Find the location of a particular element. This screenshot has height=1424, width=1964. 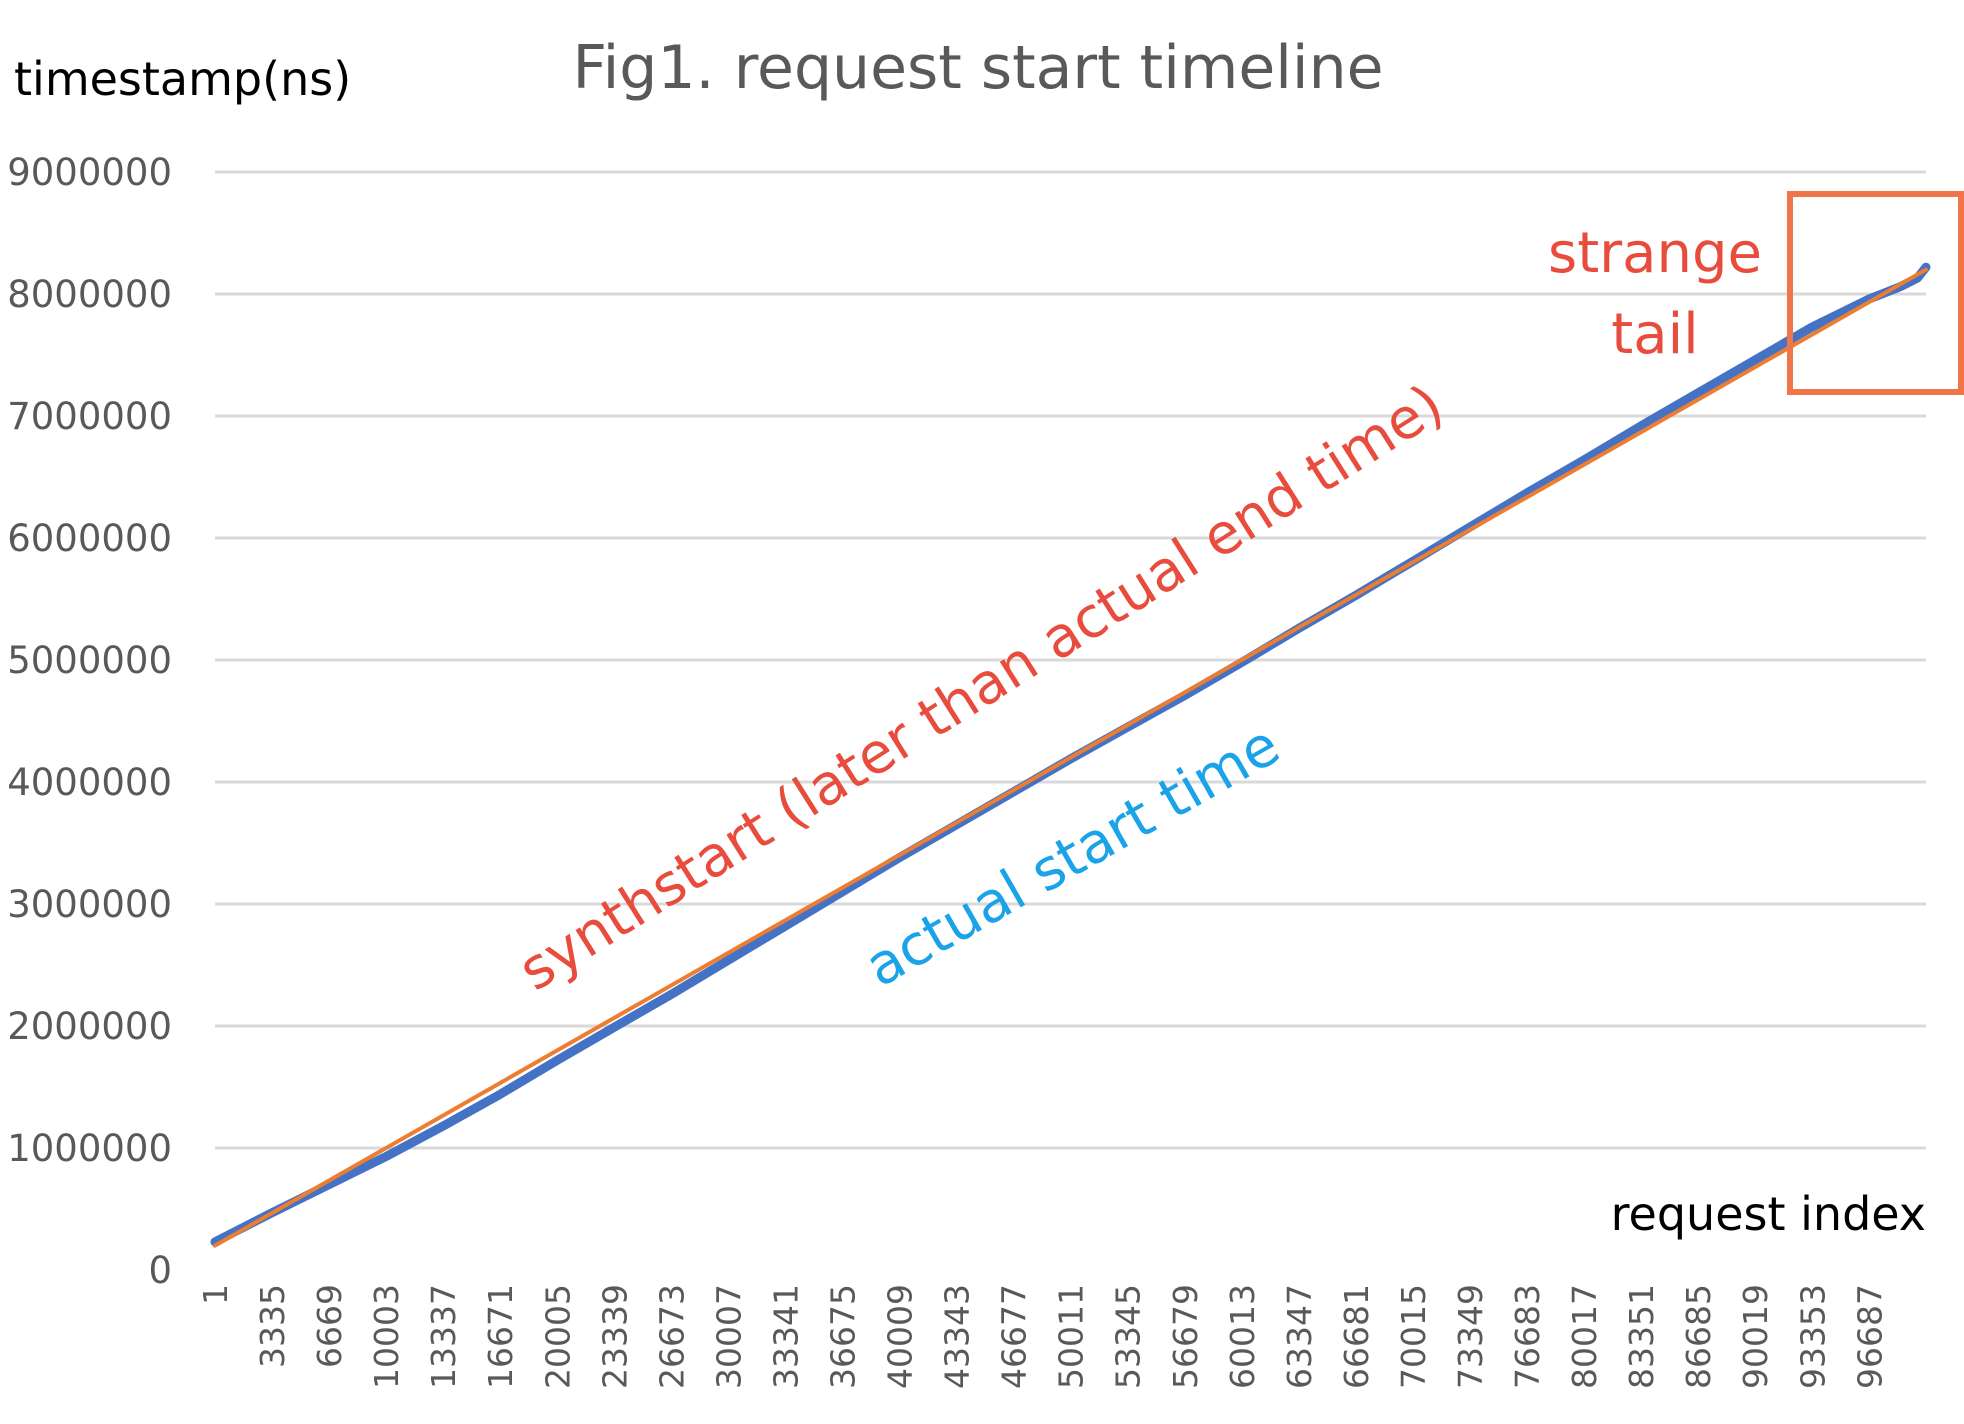

y-axis-label: timestamp(ns) is located at coordinates (182, 79).